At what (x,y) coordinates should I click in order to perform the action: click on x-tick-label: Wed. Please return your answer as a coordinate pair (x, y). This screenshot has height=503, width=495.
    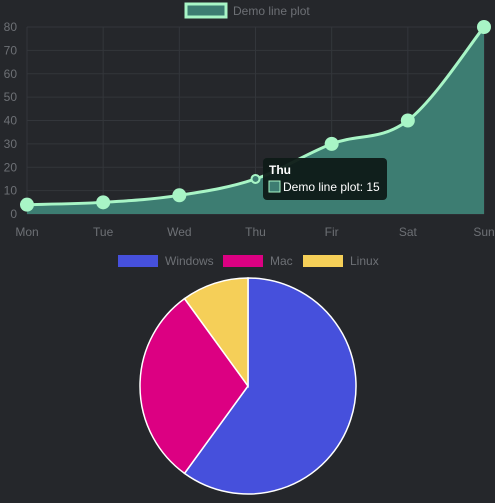
    Looking at the image, I should click on (179, 232).